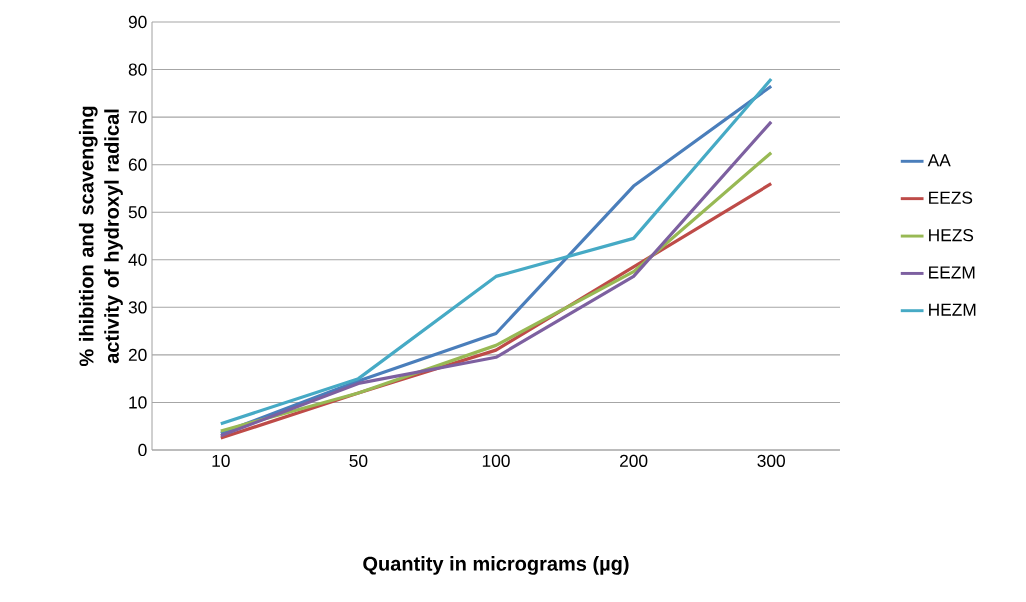  I want to click on y-tick-label: 50, so click(137, 212).